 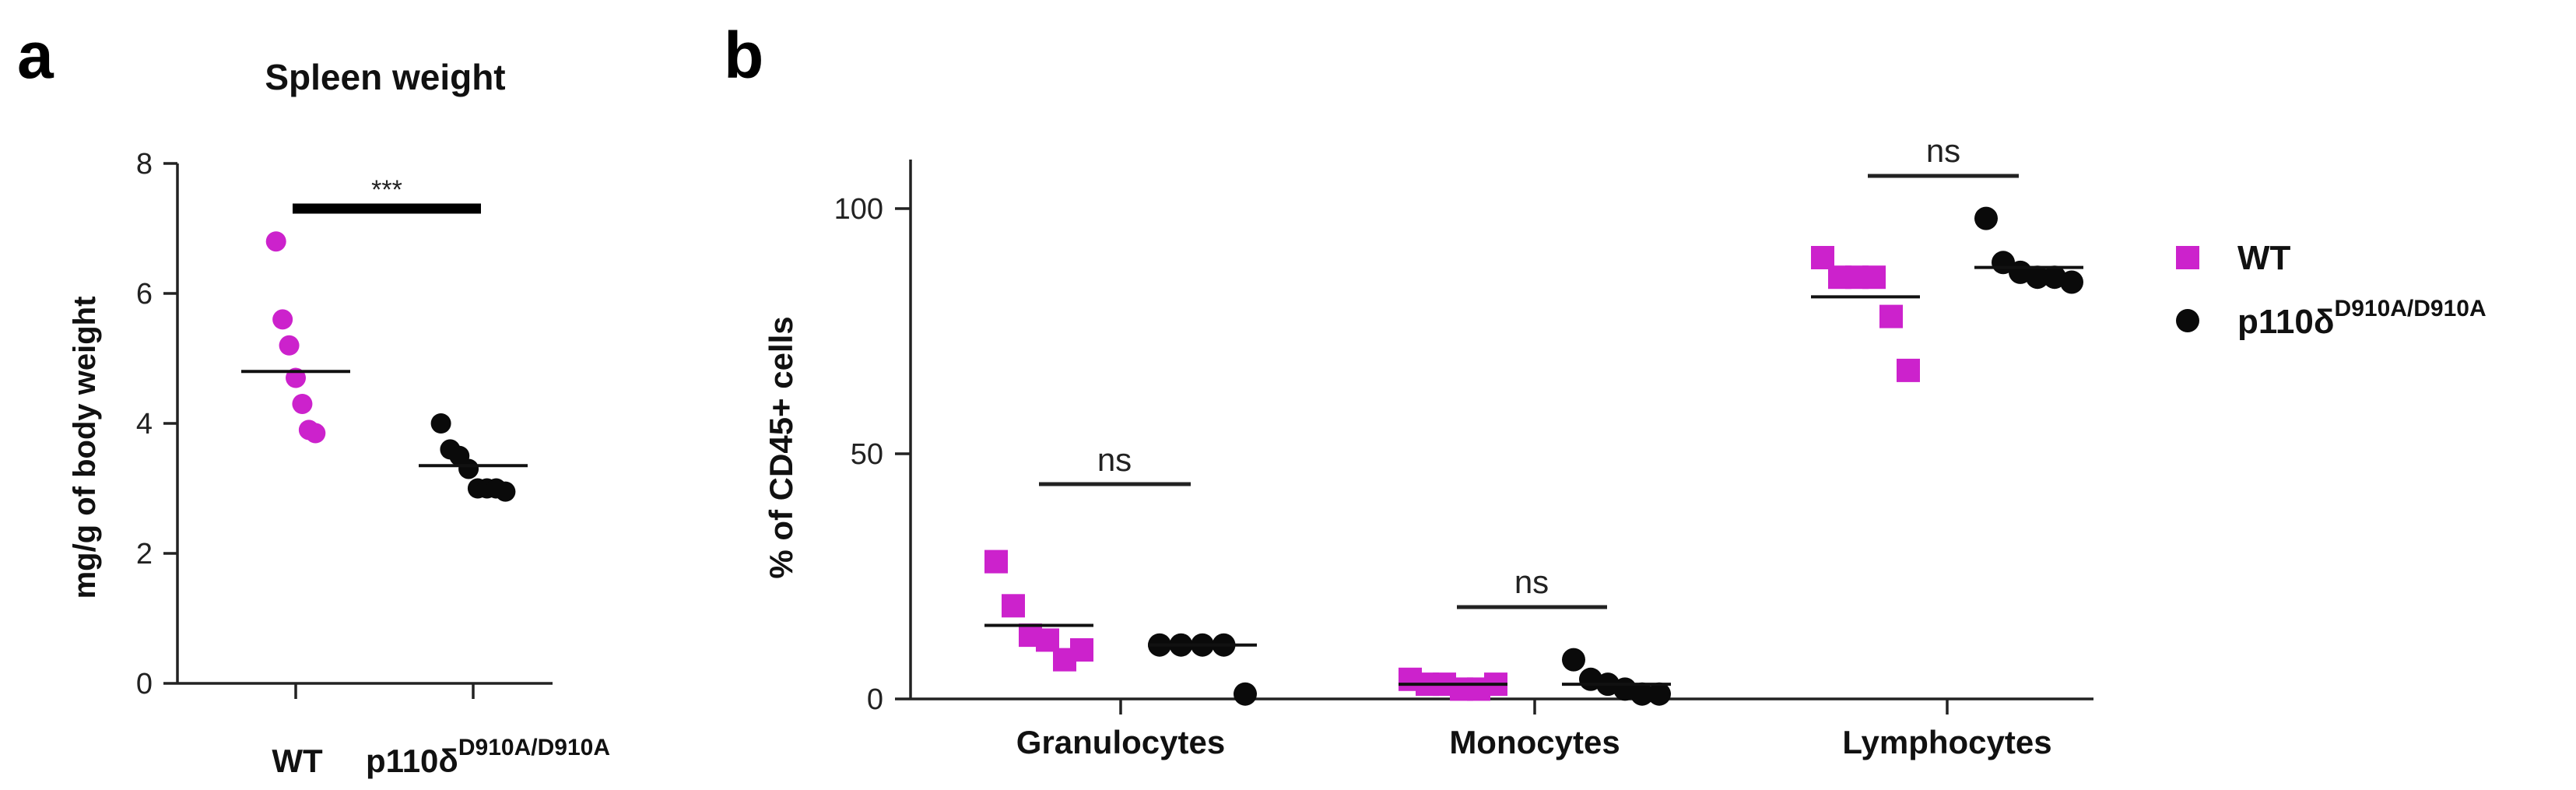 I want to click on panel-a-y-ticks: 0 2 4 6 8, so click(x=157, y=424).